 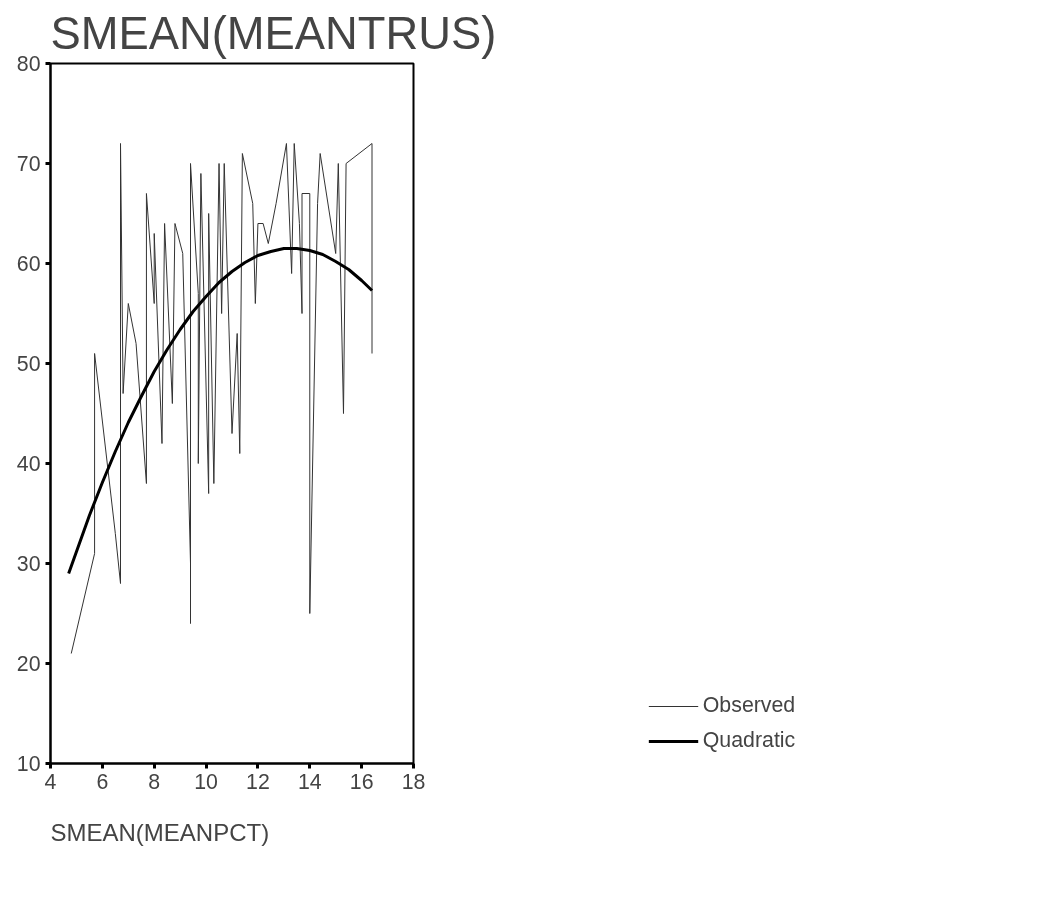 I want to click on x-tick-label: 10, so click(x=206, y=781).